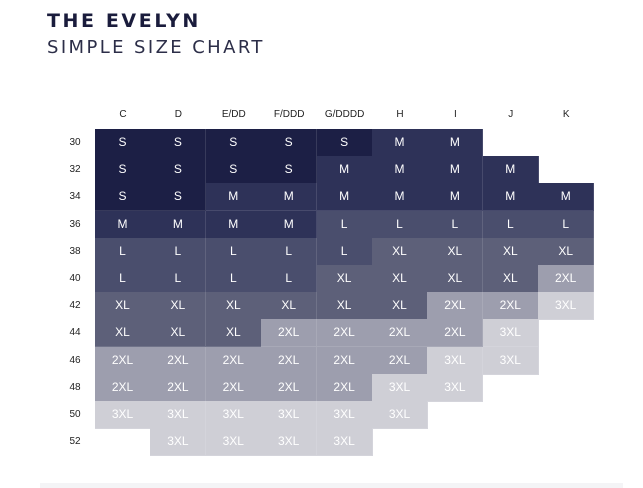 Image resolution: width=643 pixels, height=488 pixels. I want to click on column-header: C, so click(123, 114).